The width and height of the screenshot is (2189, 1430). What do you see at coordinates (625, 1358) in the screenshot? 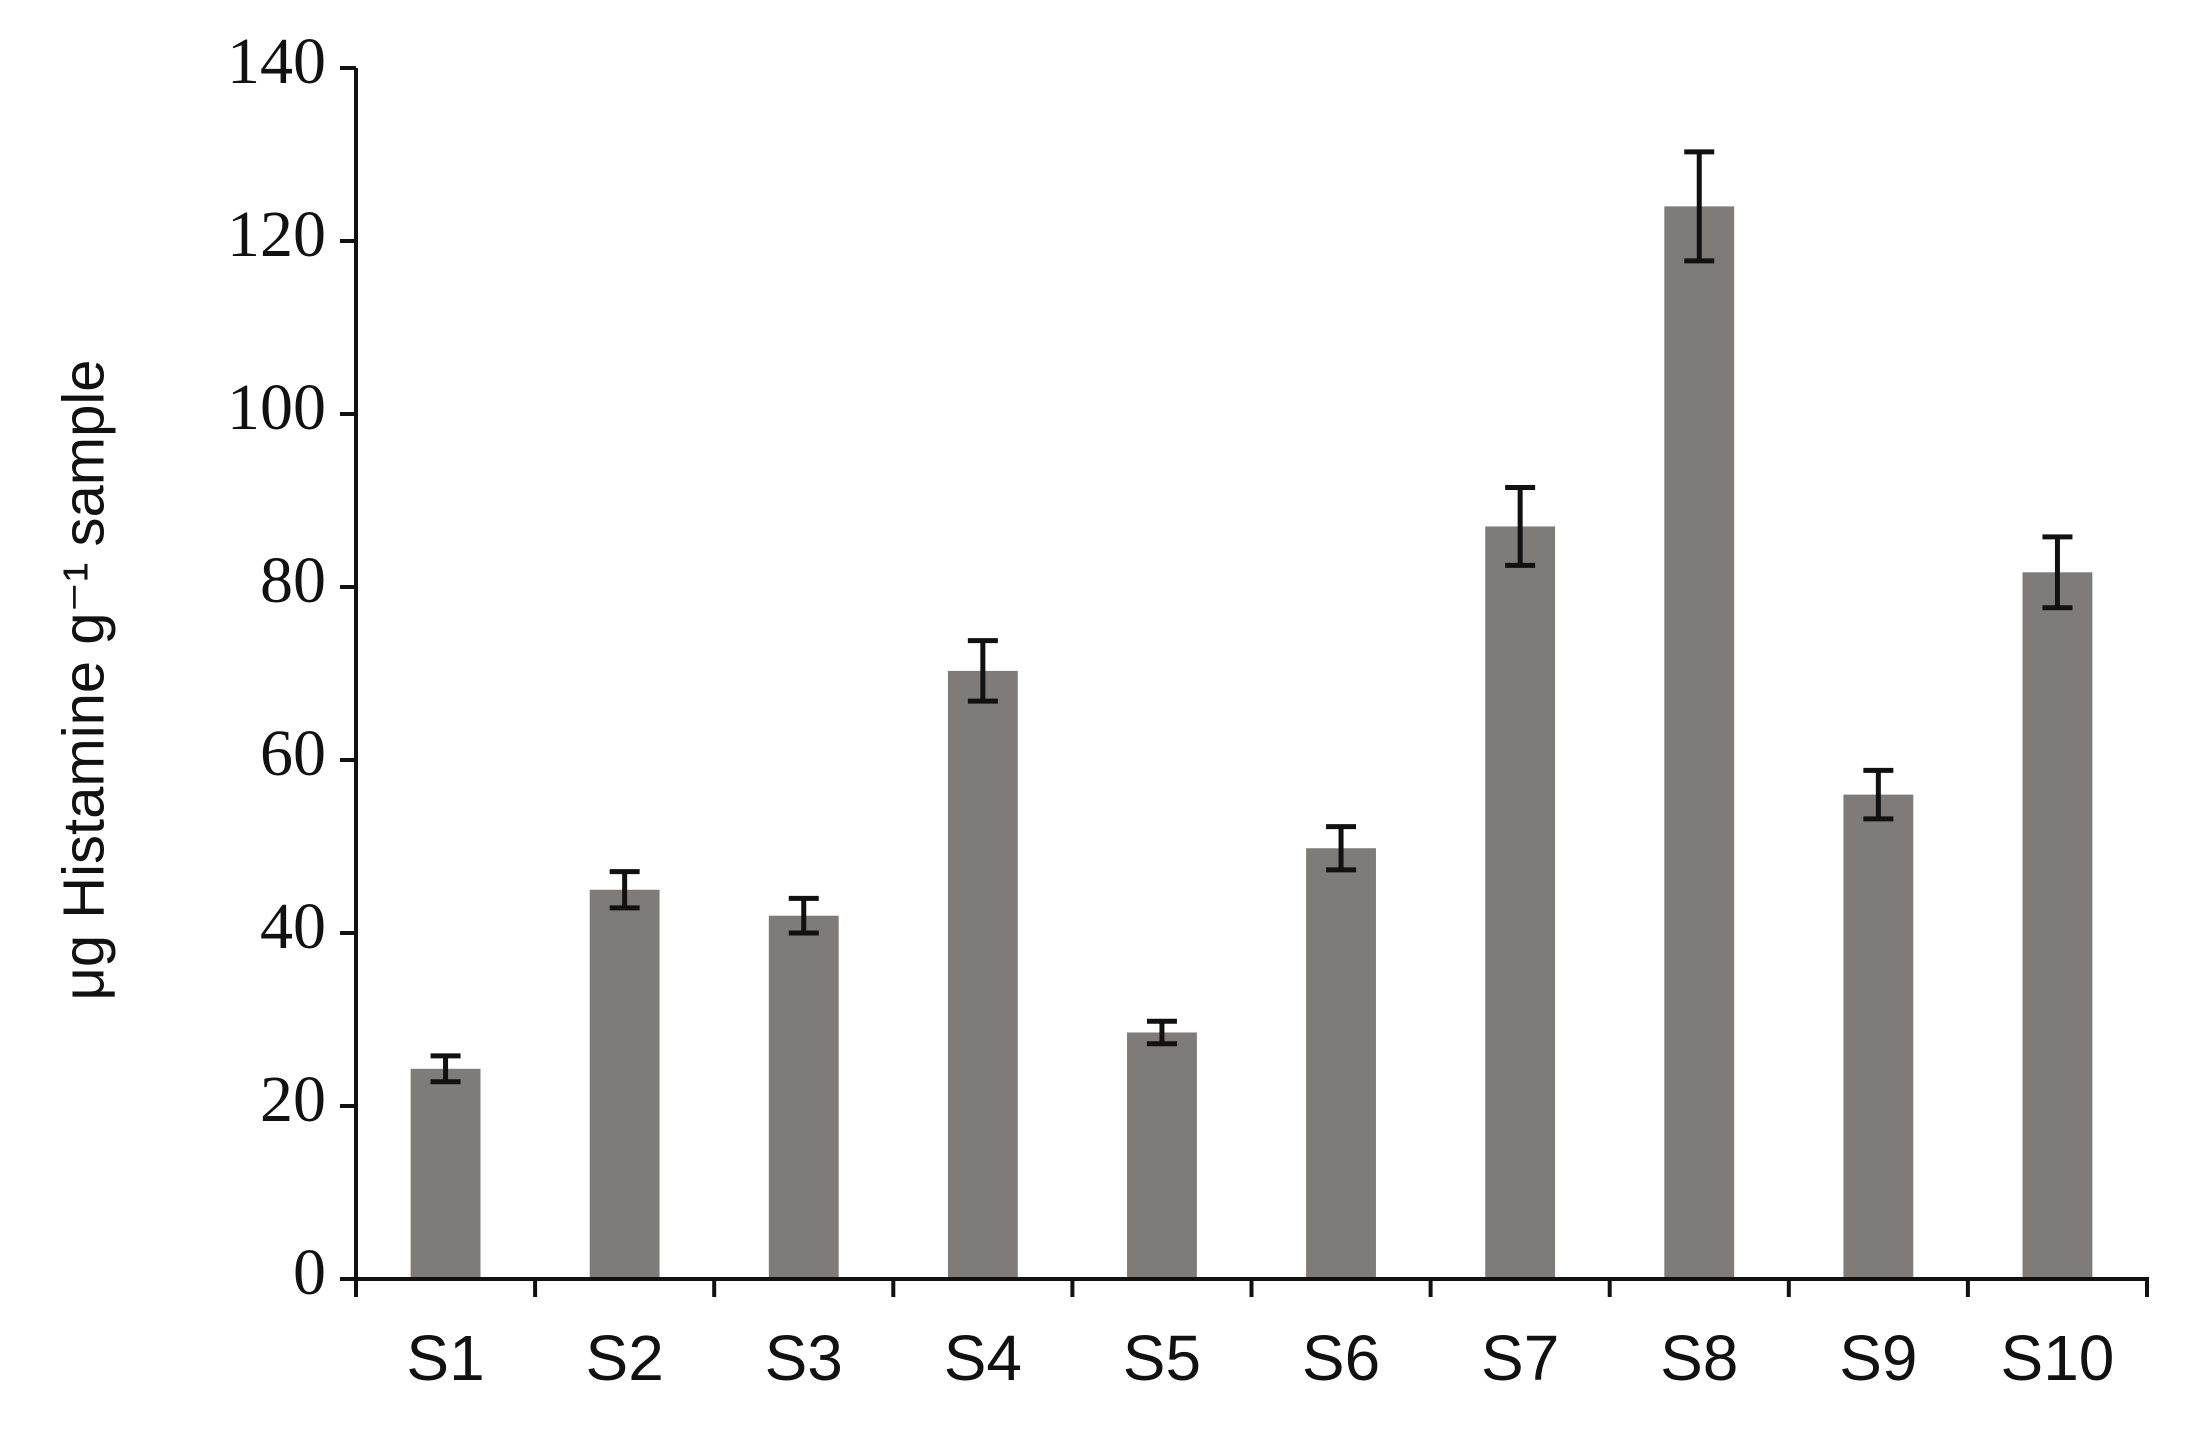
I see `x-tick-label: S2` at bounding box center [625, 1358].